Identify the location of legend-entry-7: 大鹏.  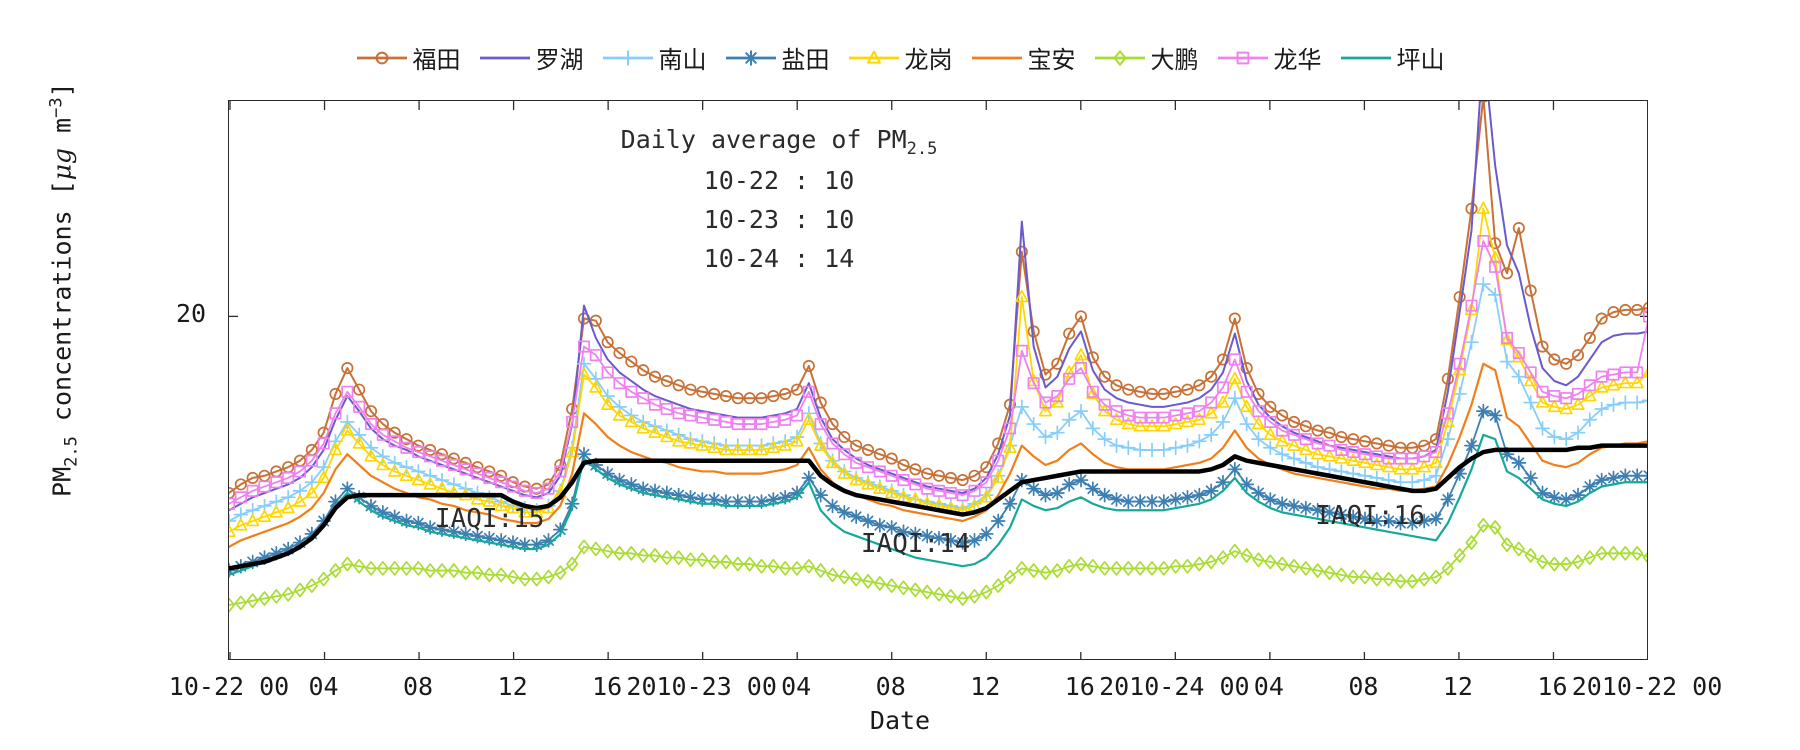
(1146, 57).